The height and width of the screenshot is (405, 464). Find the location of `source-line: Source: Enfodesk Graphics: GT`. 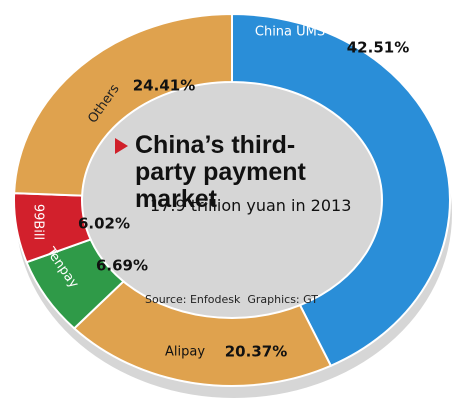

source-line: Source: Enfodesk Graphics: GT is located at coordinates (231, 299).